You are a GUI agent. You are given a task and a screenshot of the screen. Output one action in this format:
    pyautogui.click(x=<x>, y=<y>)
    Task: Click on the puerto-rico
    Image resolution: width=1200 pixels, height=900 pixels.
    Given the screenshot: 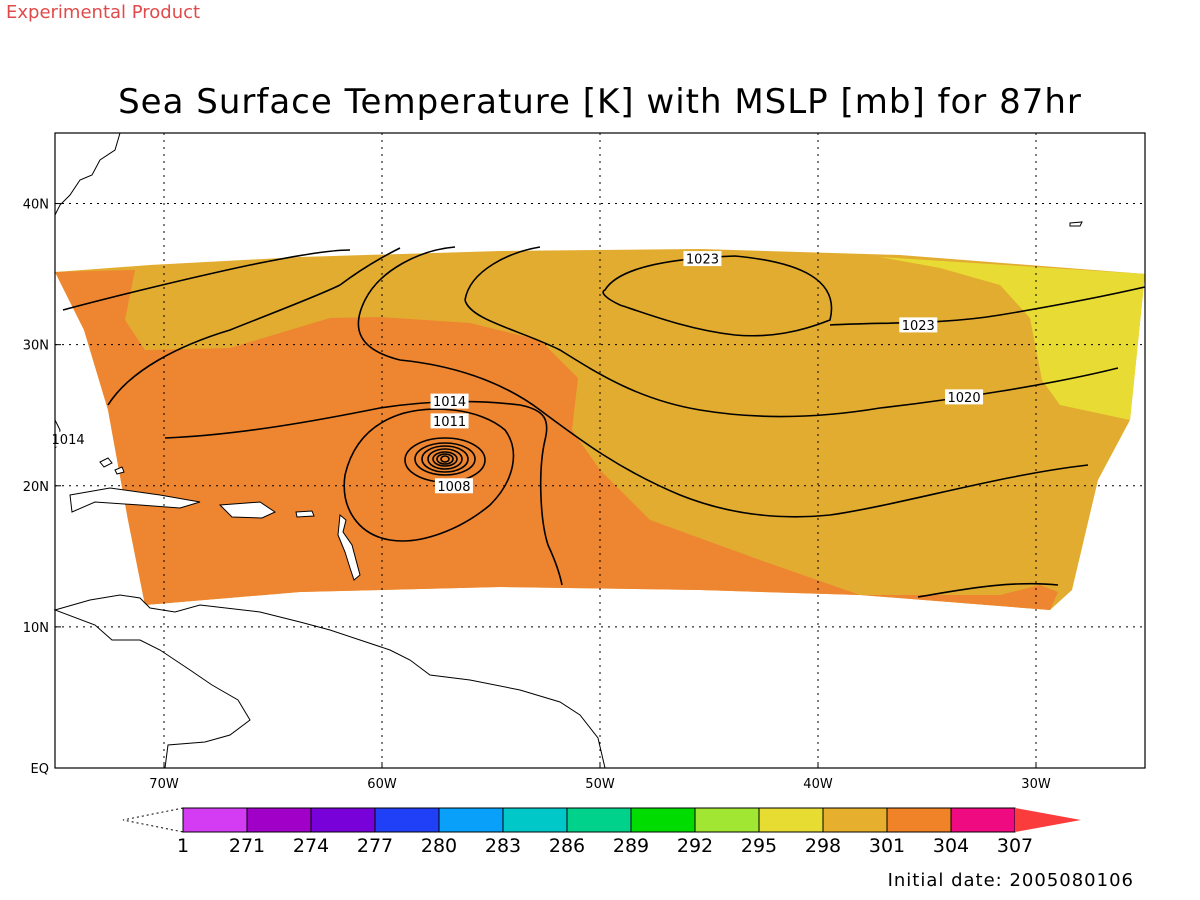 What is the action you would take?
    pyautogui.click(x=305, y=514)
    